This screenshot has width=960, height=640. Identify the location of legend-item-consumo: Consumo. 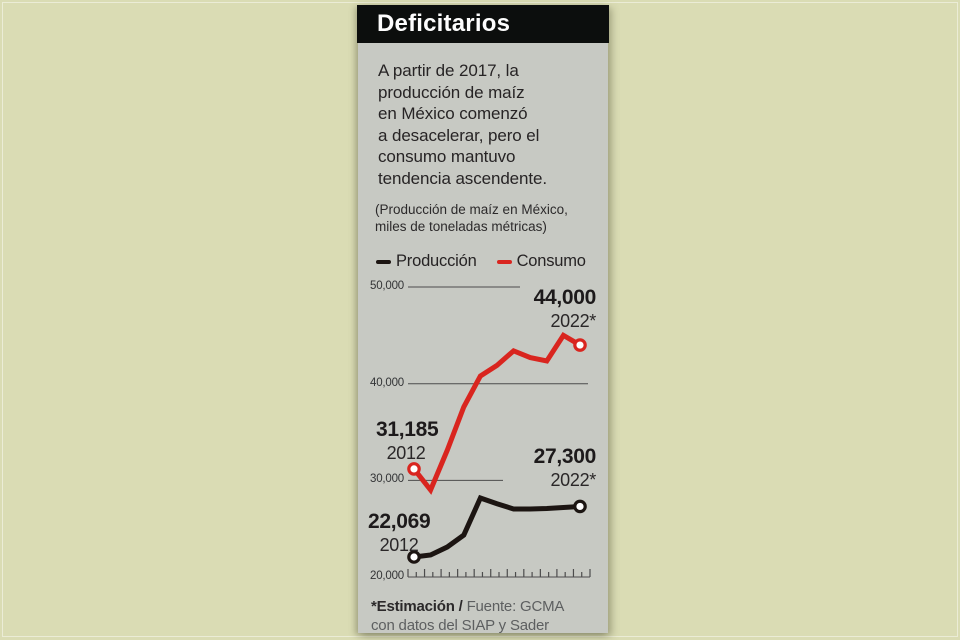
(541, 261).